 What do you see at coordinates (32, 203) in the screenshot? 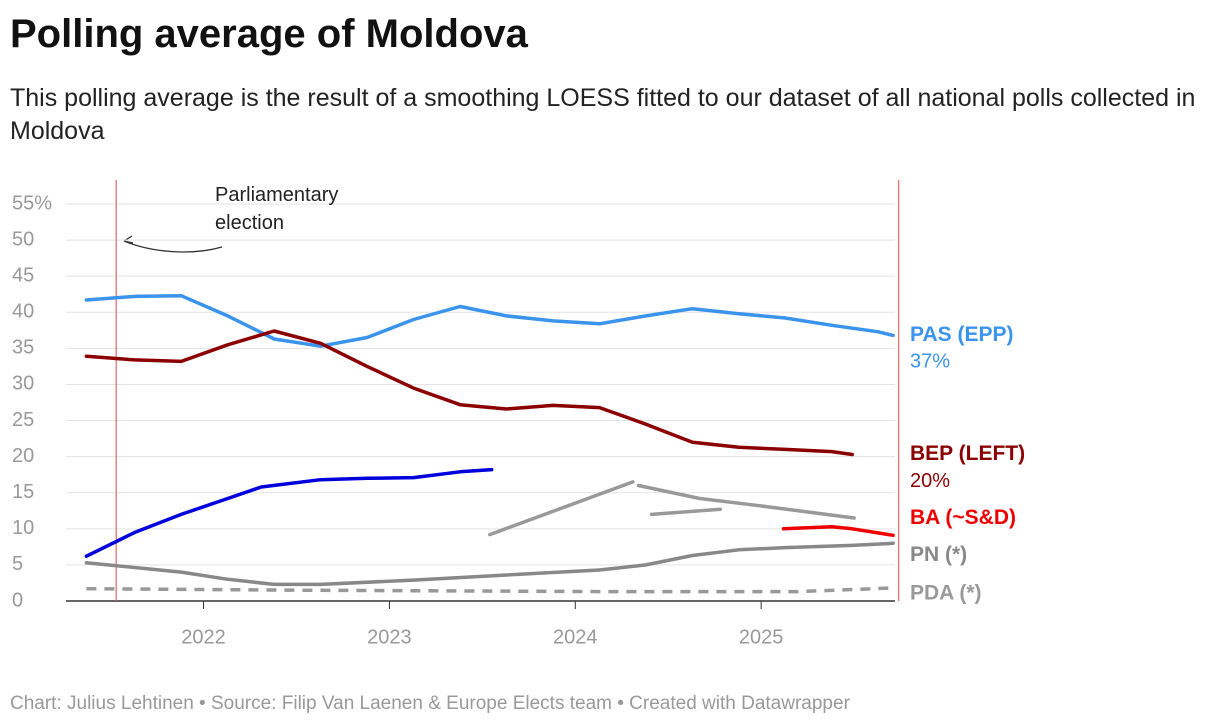
I see `y-tick-label: 55%` at bounding box center [32, 203].